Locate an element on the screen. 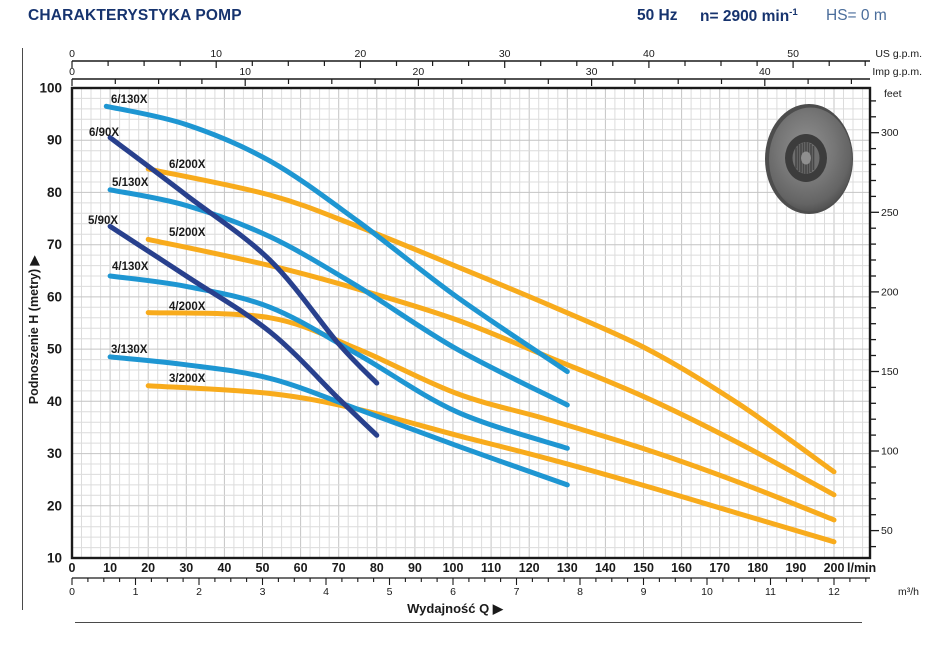 Image resolution: width=925 pixels, height=648 pixels. lmin-tick-label: 90 is located at coordinates (415, 568).